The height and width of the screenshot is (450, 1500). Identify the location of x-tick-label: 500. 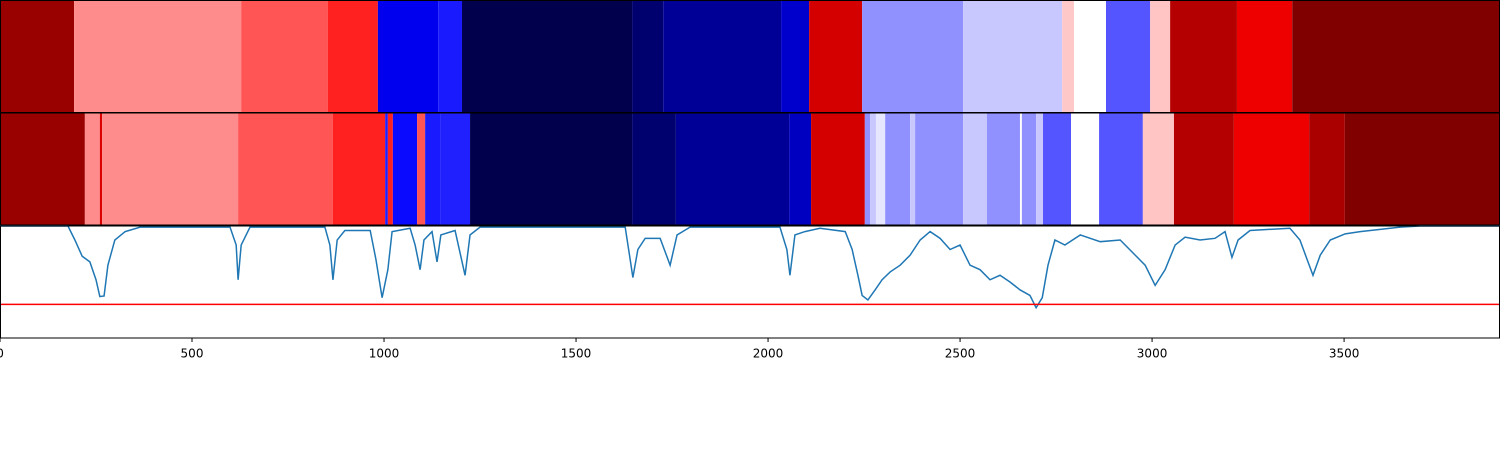
(192, 354).